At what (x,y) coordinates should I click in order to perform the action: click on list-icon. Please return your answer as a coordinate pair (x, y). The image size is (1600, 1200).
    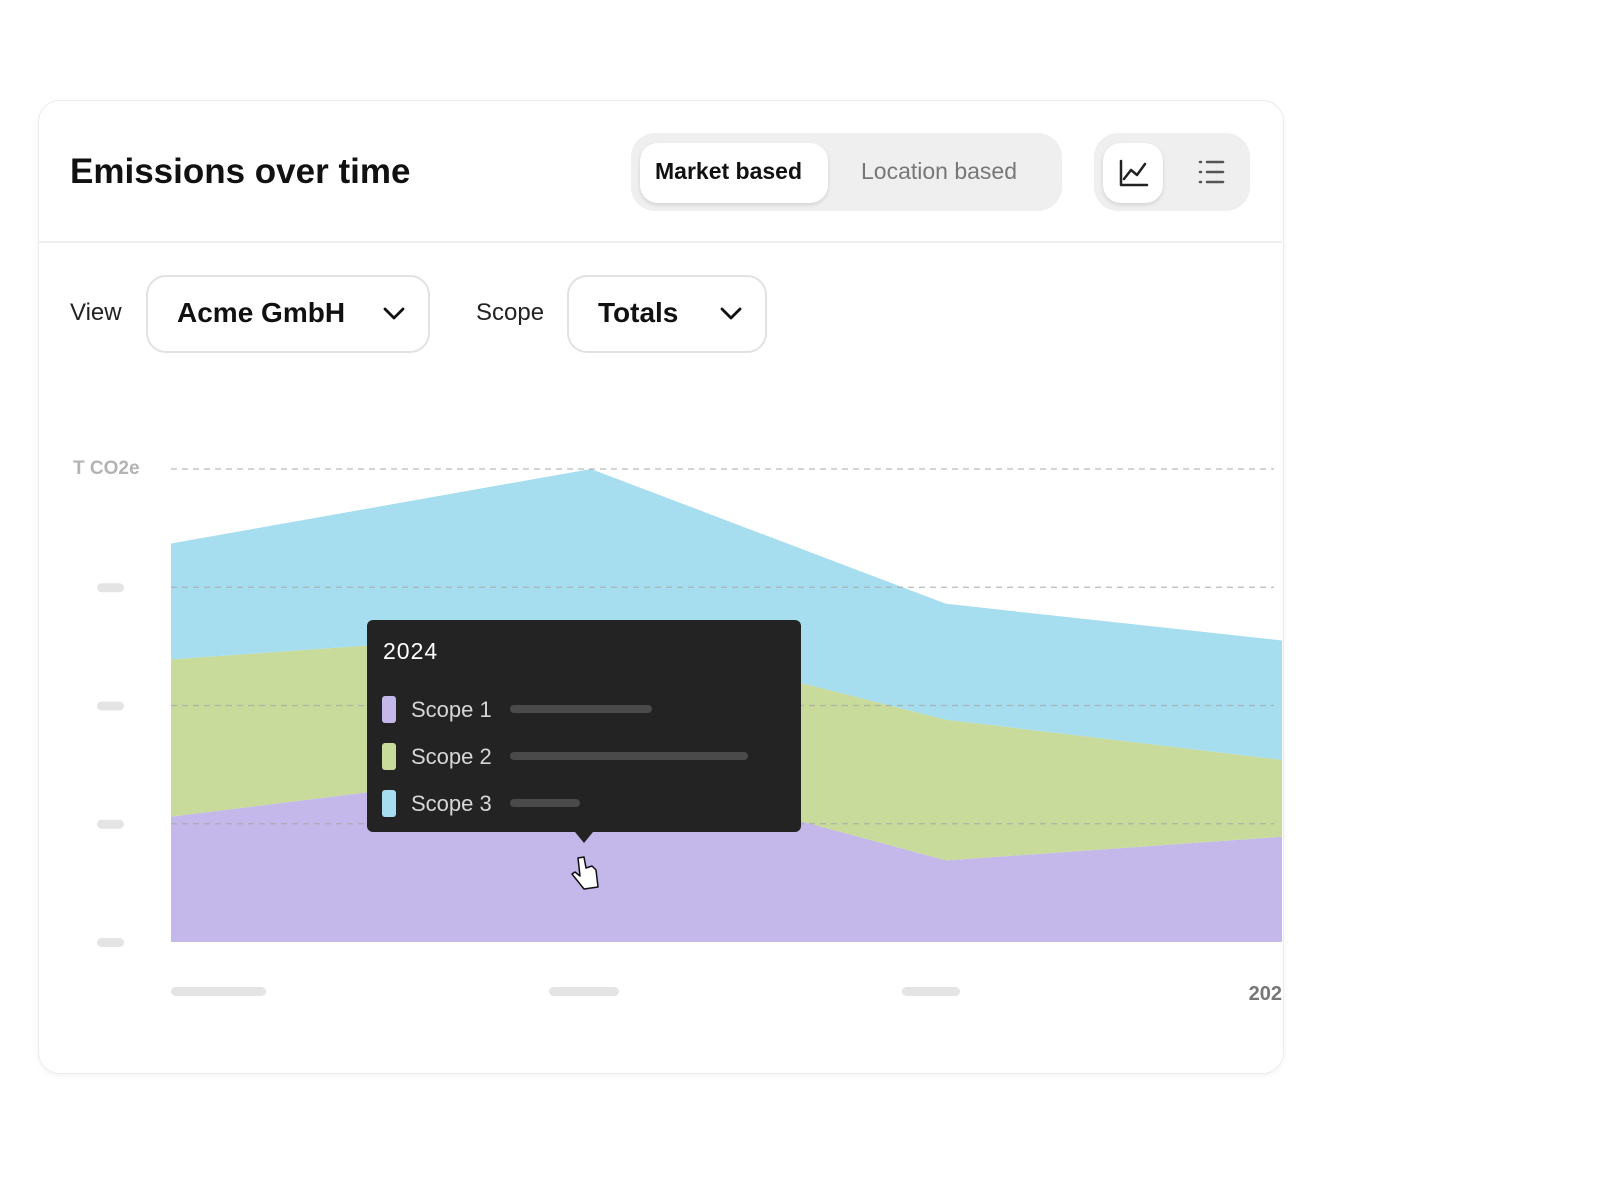
    Looking at the image, I should click on (1211, 172).